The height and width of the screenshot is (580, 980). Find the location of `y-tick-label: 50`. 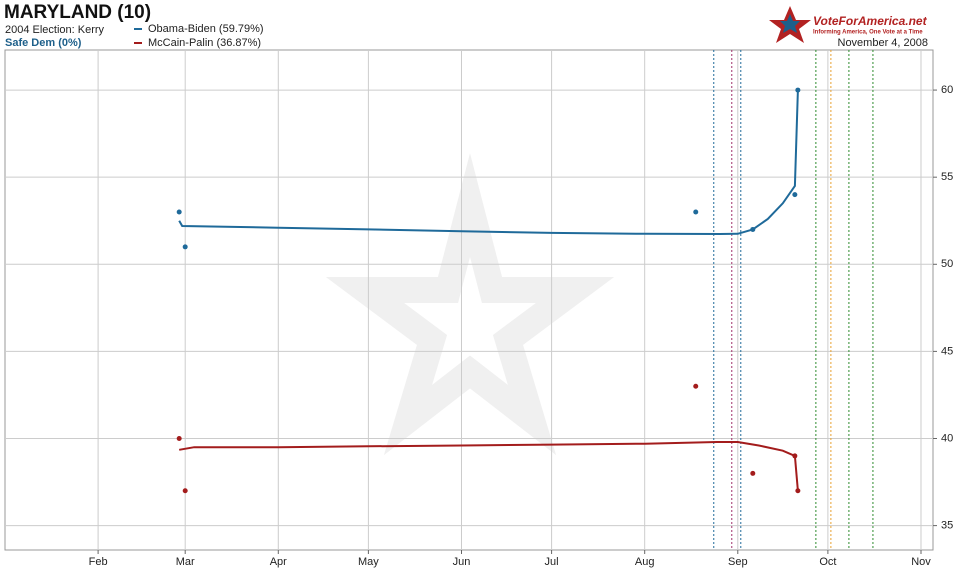

y-tick-label: 50 is located at coordinates (947, 264).